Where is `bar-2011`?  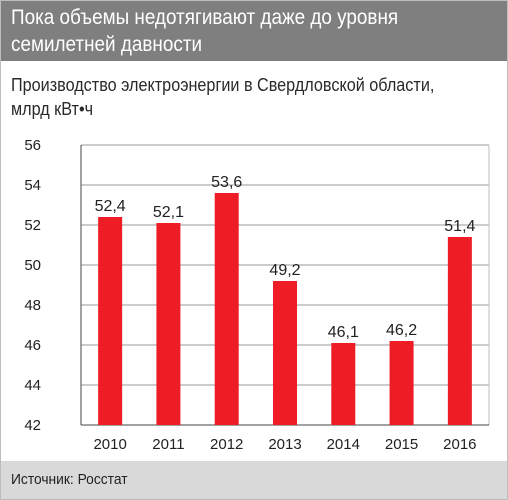 bar-2011 is located at coordinates (168, 324).